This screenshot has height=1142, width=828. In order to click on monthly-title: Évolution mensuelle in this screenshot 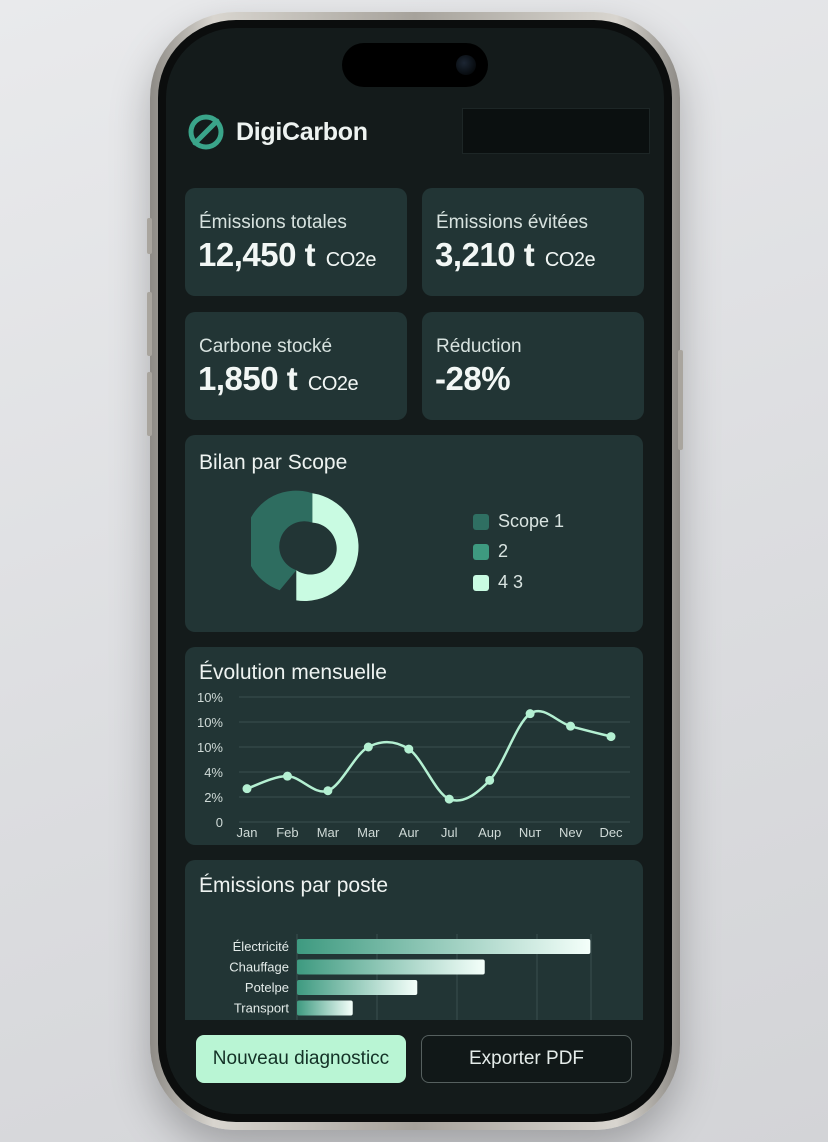, I will do `click(293, 672)`.